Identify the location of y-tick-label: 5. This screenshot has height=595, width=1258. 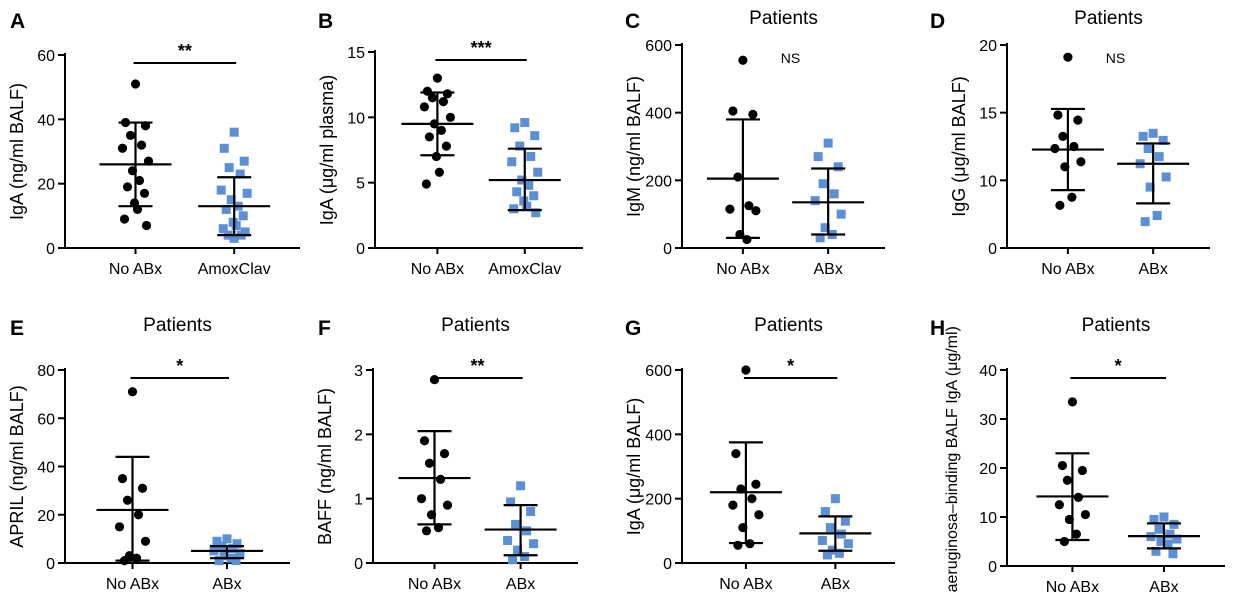
(360, 184).